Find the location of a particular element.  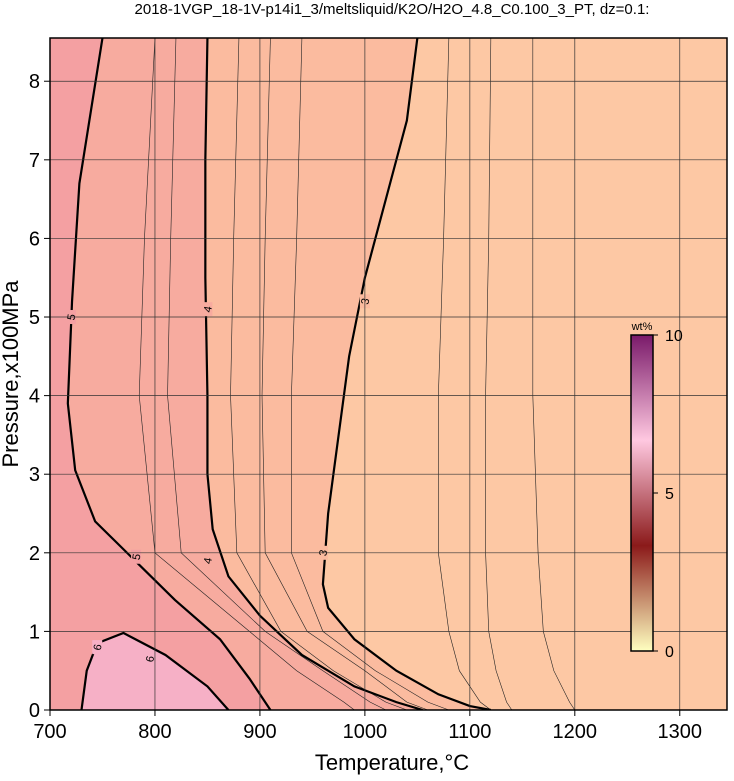

x-tick-label: 700 is located at coordinates (49, 732).